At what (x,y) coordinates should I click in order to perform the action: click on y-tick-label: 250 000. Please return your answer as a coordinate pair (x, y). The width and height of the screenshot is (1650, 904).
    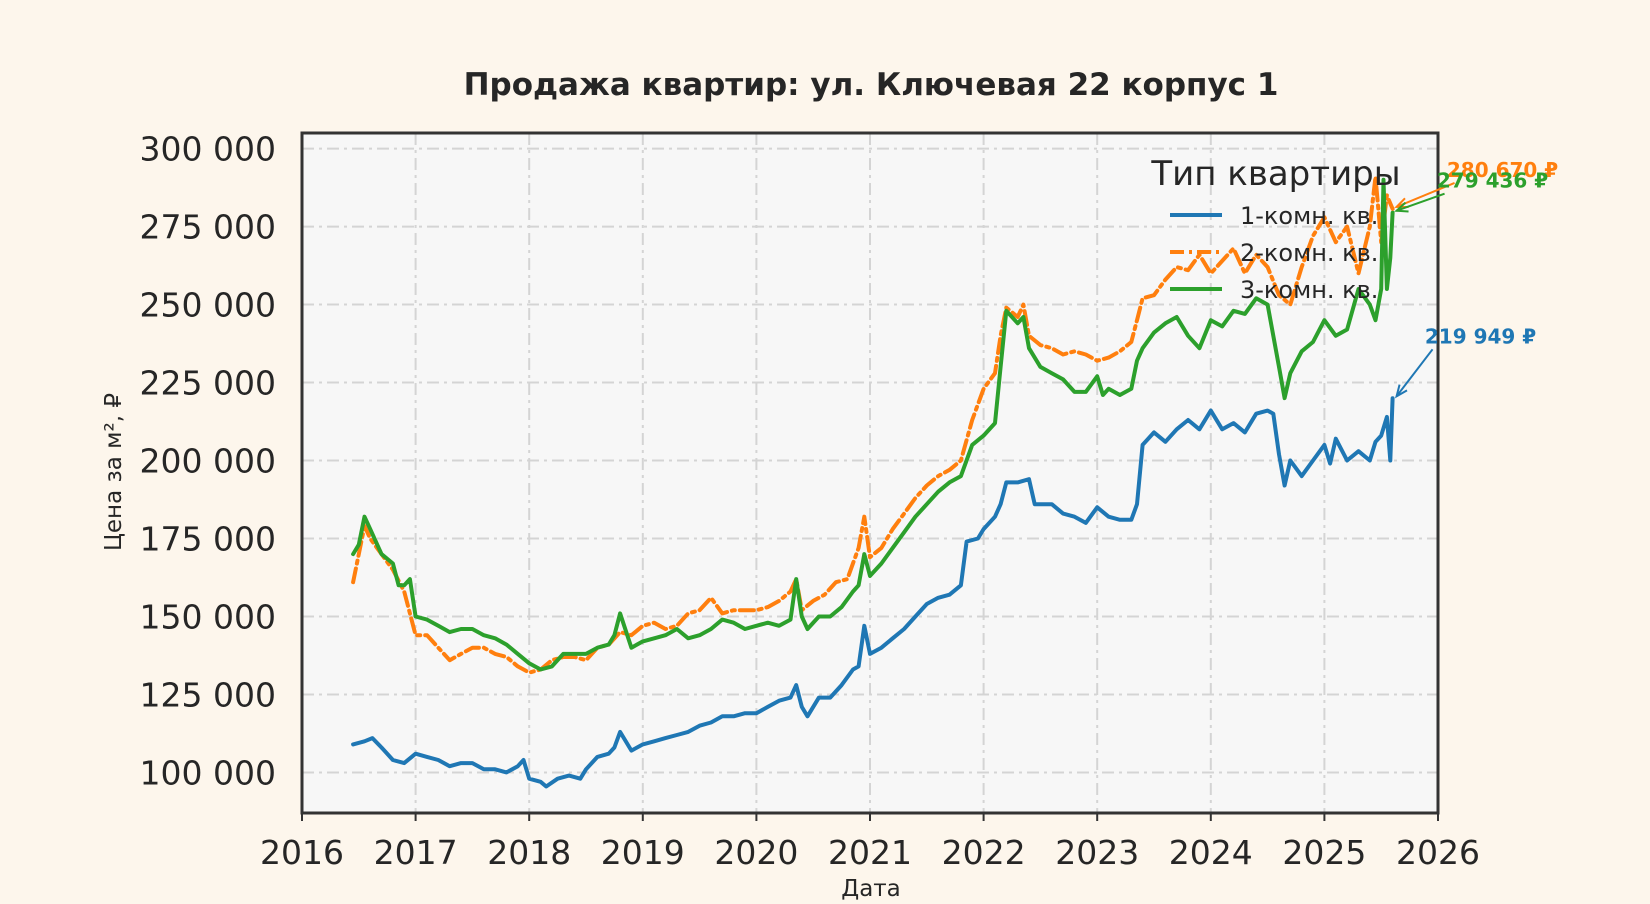
    Looking at the image, I should click on (208, 305).